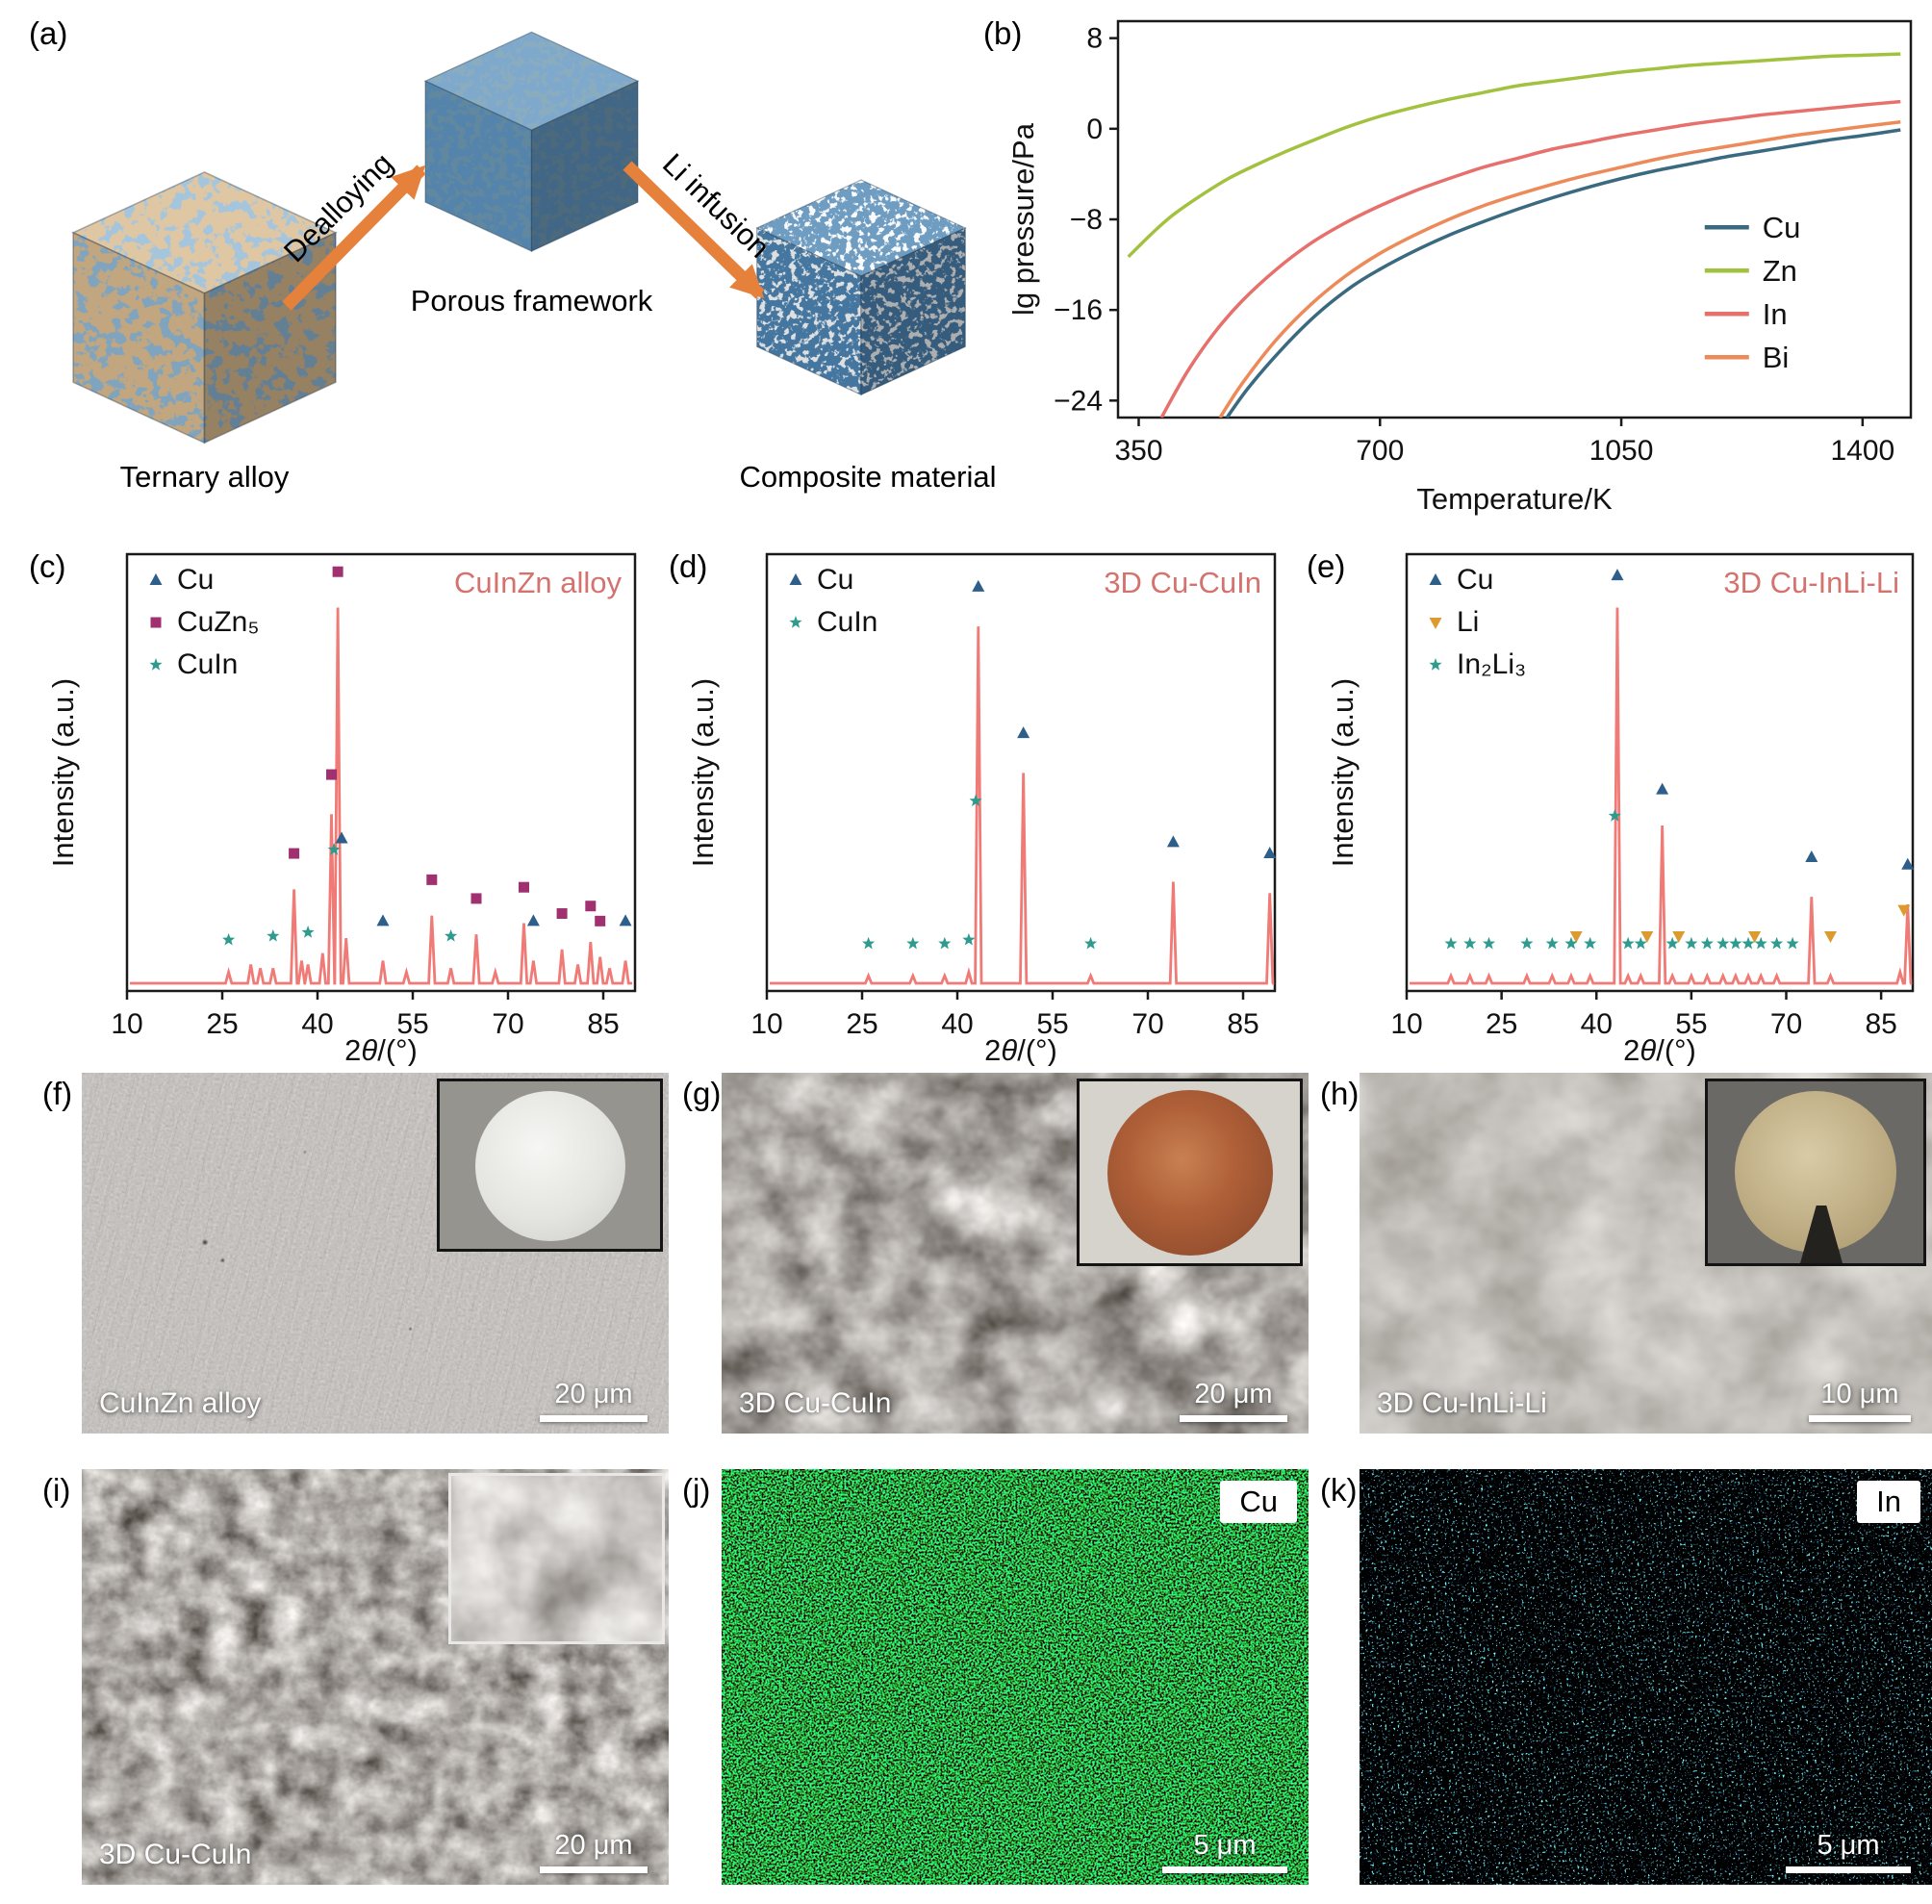 This screenshot has height=1904, width=1932. I want to click on svg-text: 3D Cu-InLi-Li, so click(1811, 582).